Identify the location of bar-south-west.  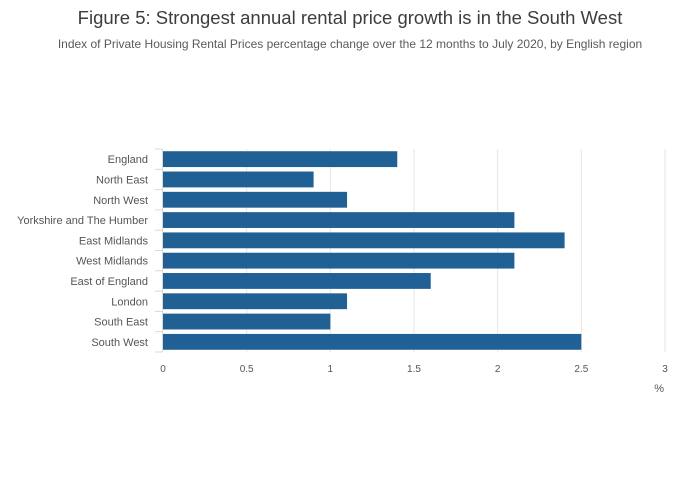
(372, 341).